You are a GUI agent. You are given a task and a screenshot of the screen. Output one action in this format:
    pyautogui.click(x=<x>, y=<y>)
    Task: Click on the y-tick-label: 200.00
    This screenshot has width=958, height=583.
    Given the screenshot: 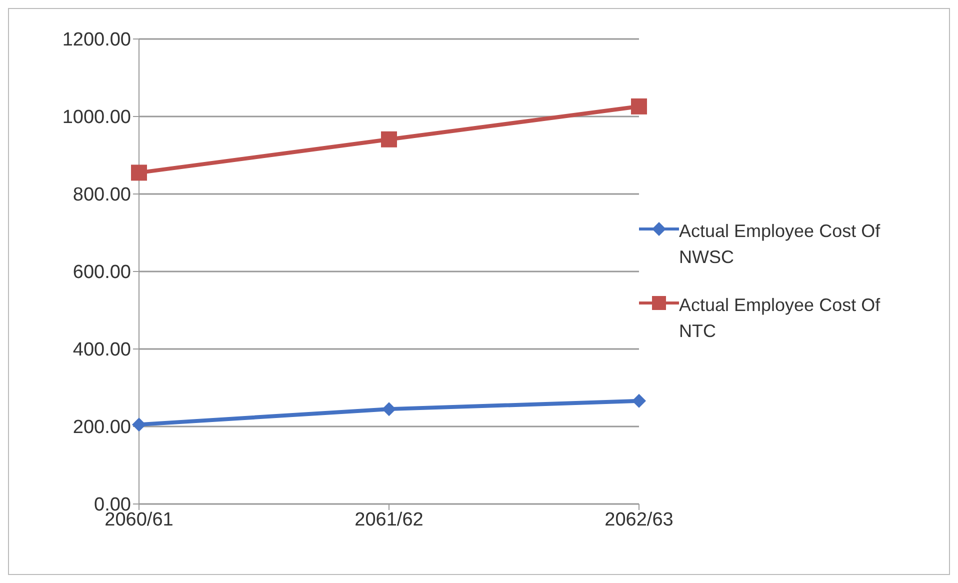 What is the action you would take?
    pyautogui.click(x=101, y=427)
    